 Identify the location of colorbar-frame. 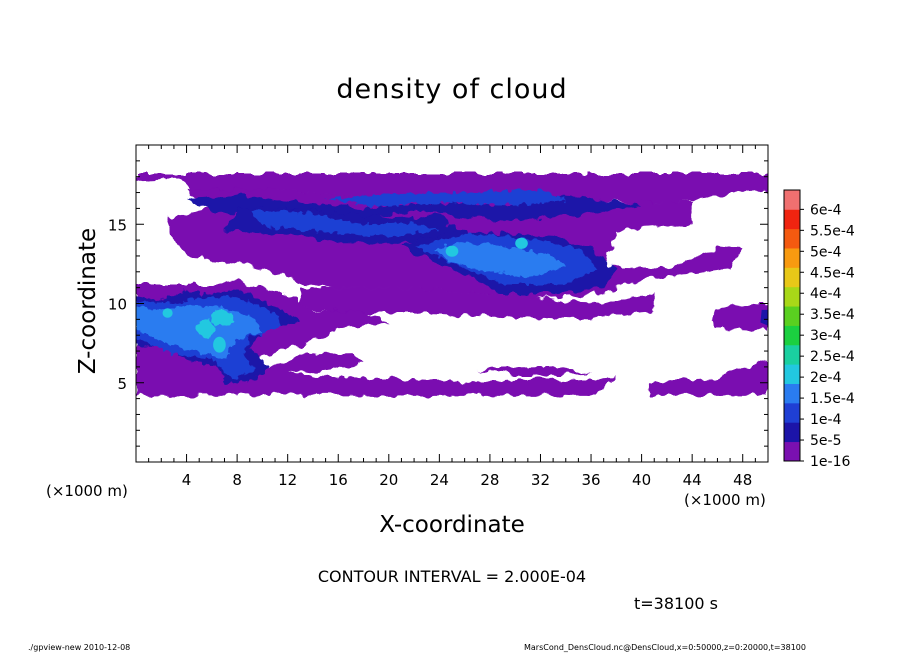
(792, 325).